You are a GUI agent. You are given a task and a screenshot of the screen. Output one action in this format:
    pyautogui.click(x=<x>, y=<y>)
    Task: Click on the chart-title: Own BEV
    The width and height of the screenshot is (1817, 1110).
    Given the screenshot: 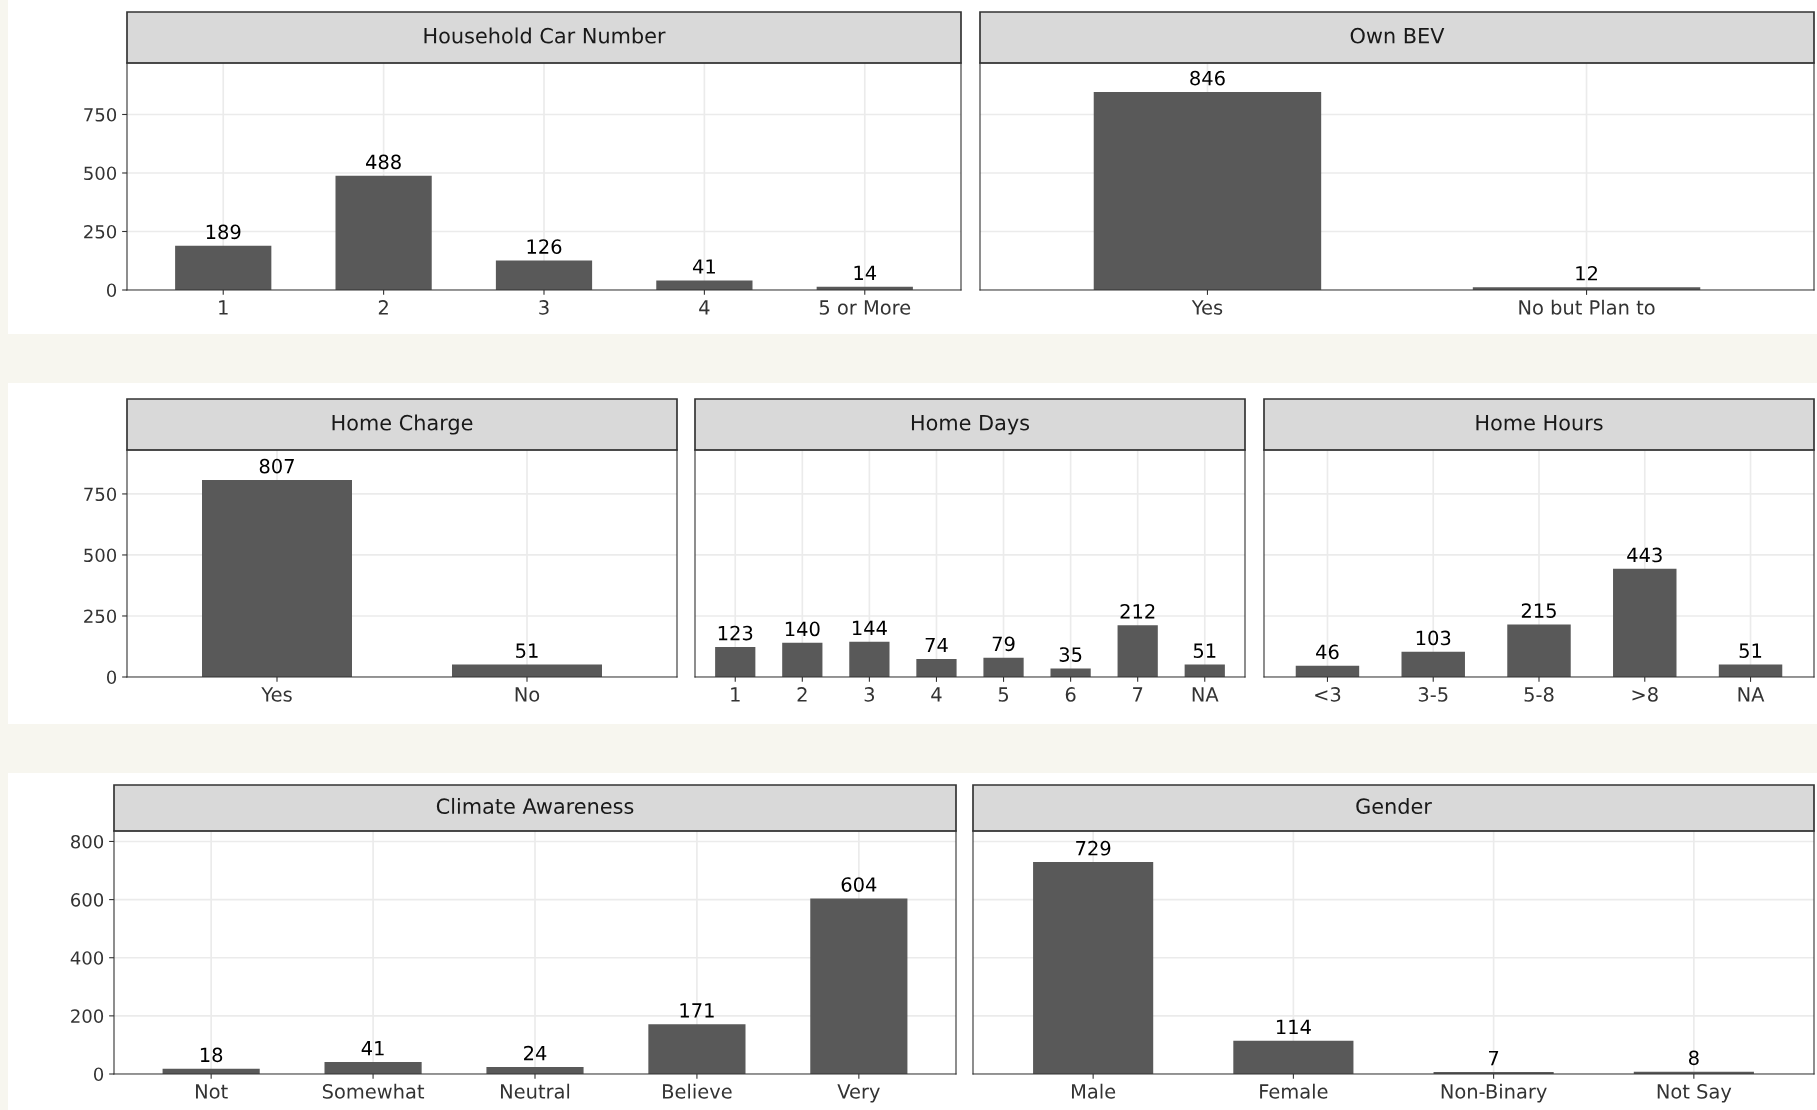 What is the action you would take?
    pyautogui.click(x=1397, y=35)
    